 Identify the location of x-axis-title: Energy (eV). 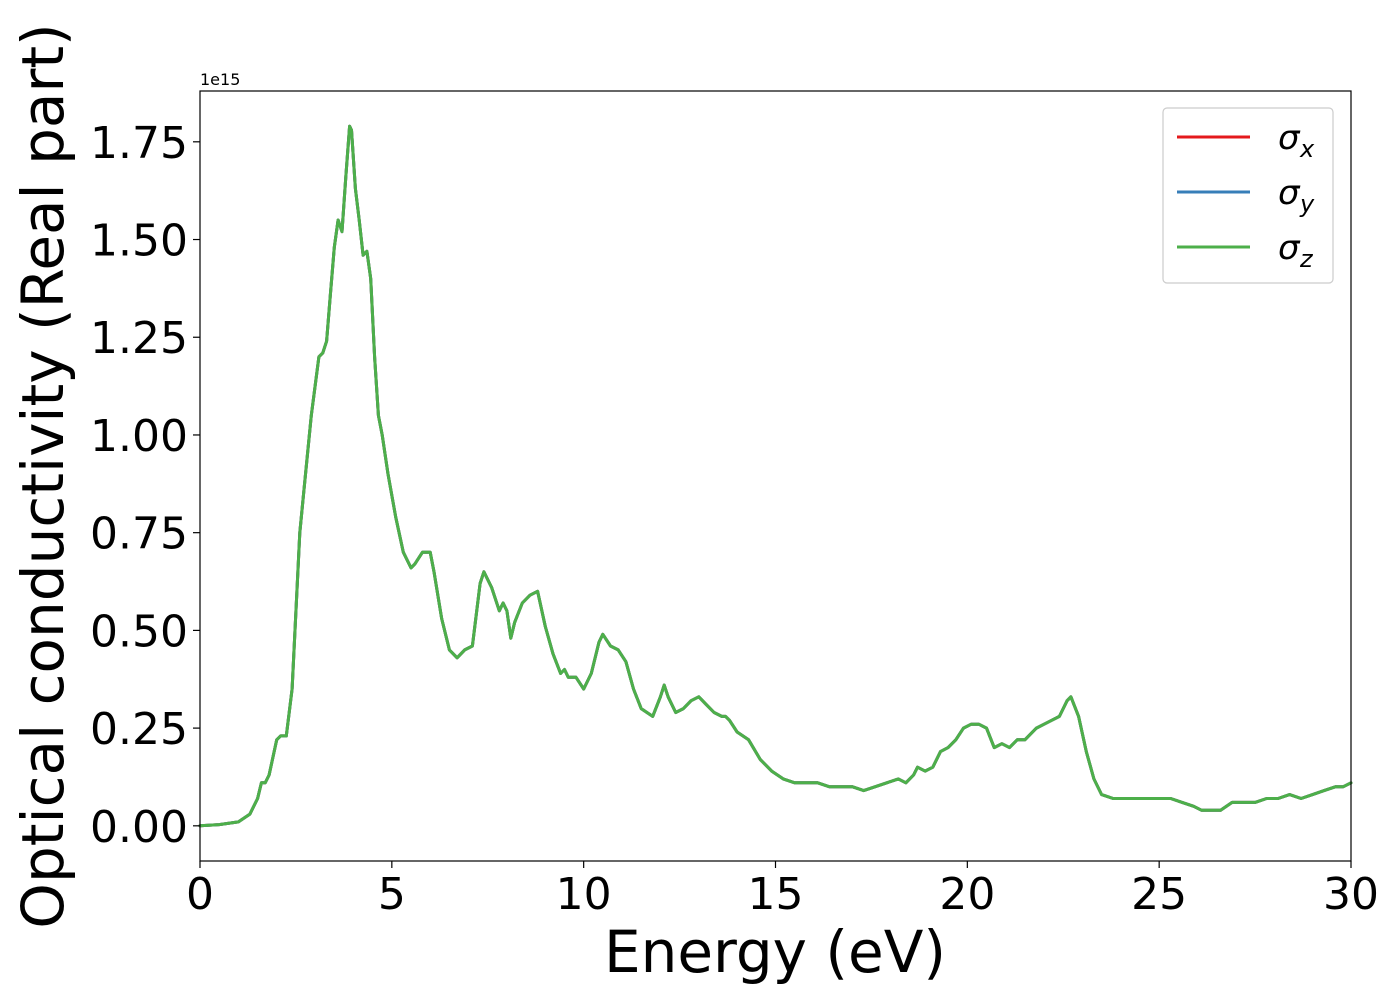
(775, 952).